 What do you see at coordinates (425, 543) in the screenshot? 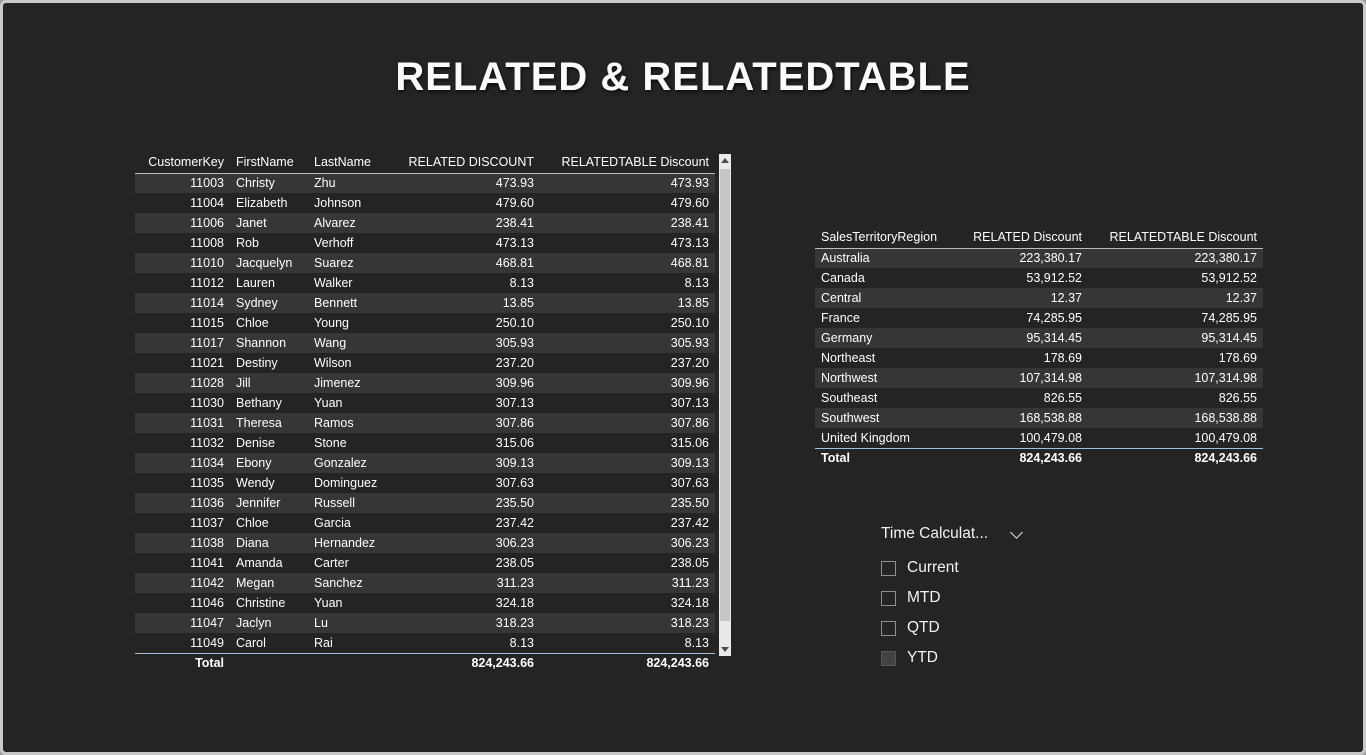
I see `table-row: 11038 Diana Hernandez 306.23 306.23` at bounding box center [425, 543].